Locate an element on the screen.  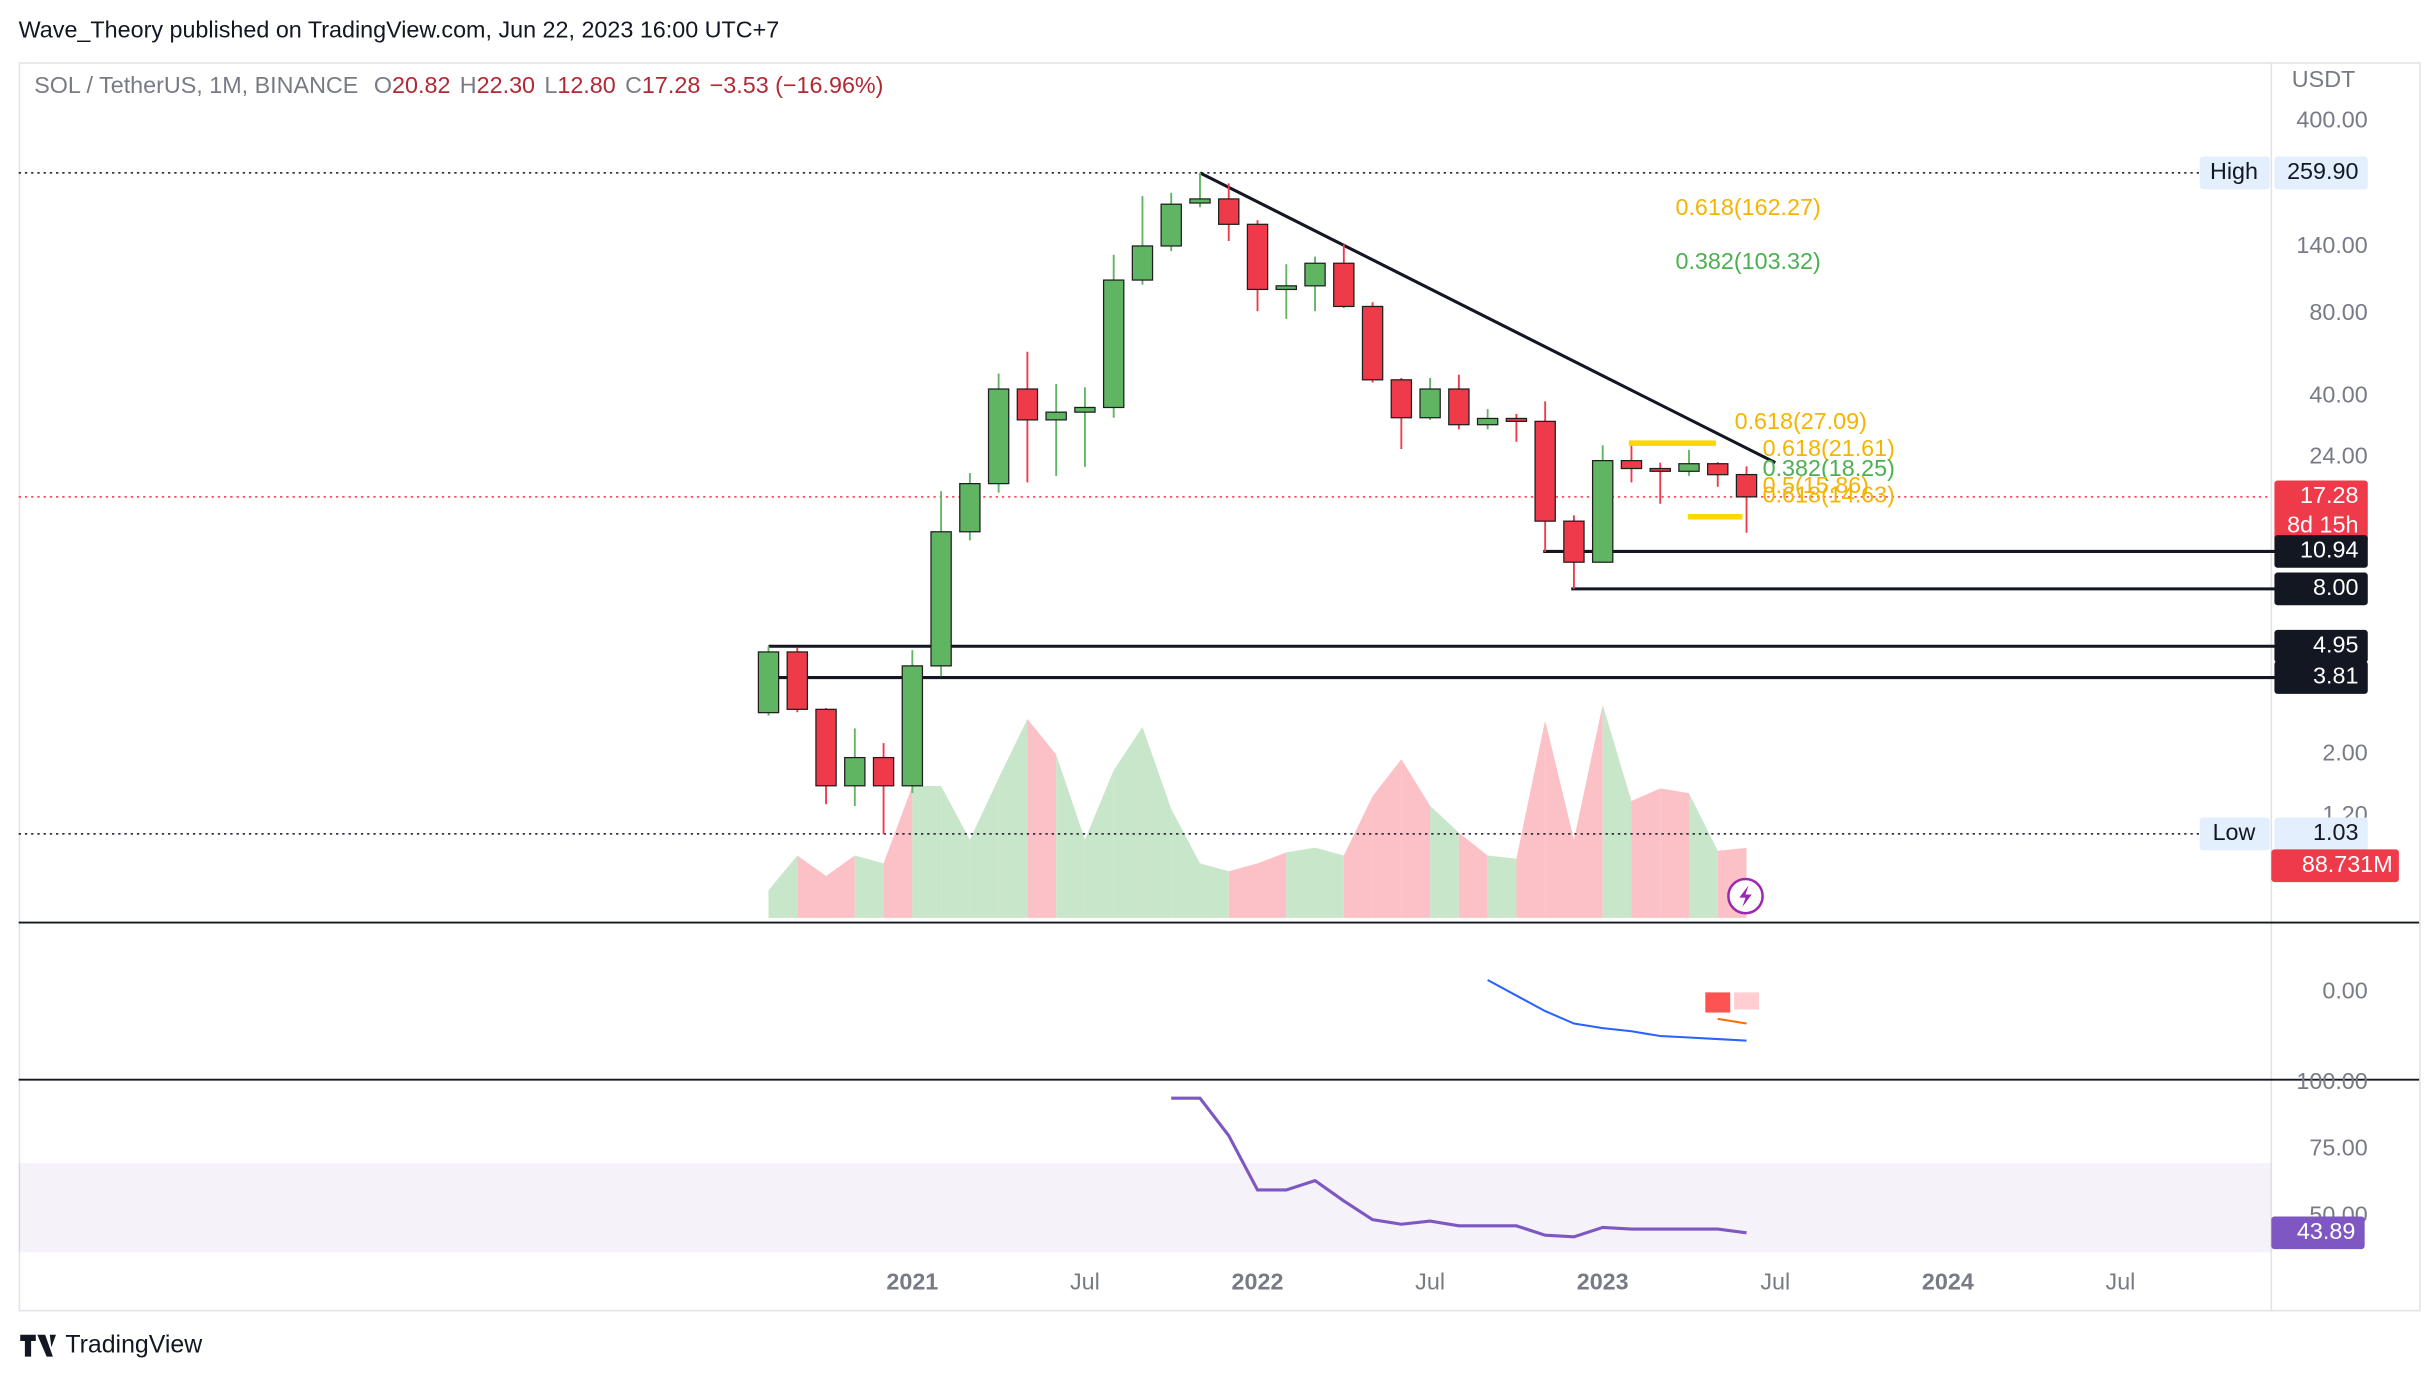
trendline is located at coordinates (1487, 318).